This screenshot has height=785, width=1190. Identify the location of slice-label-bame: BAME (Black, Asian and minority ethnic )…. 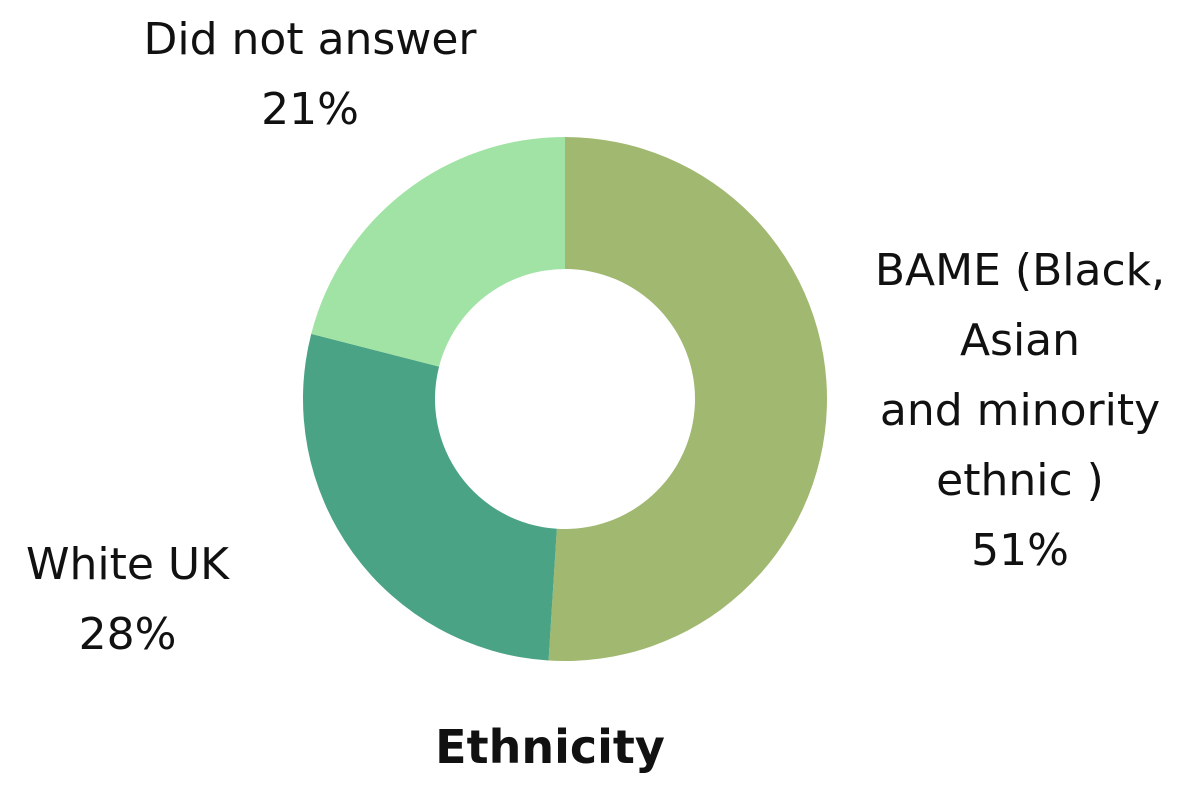
(1020, 411).